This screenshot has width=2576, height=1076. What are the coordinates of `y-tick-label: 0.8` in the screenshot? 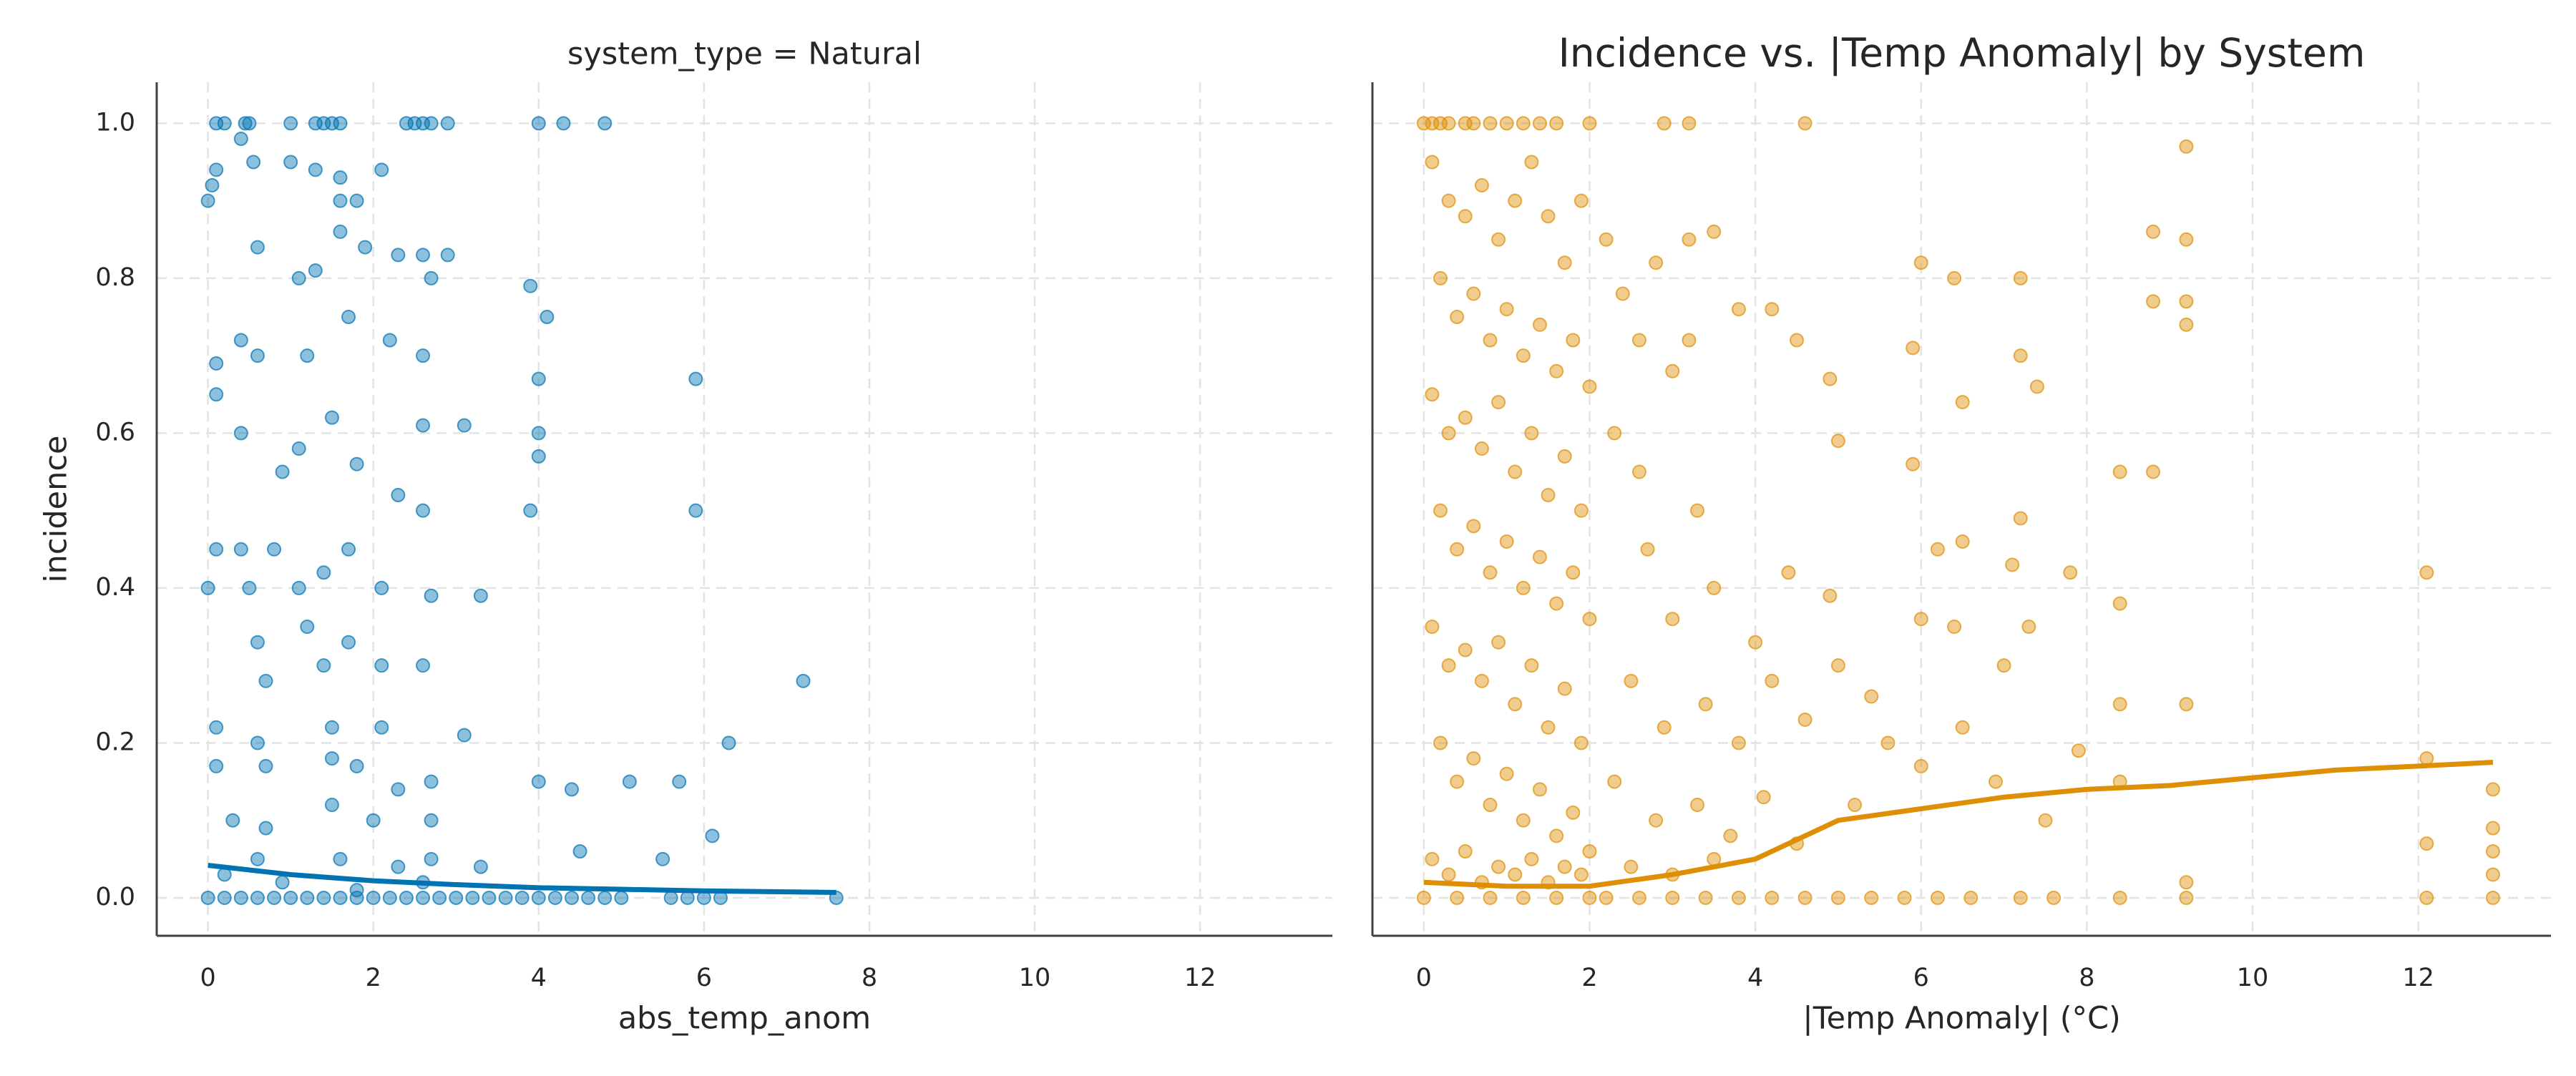 It's located at (115, 277).